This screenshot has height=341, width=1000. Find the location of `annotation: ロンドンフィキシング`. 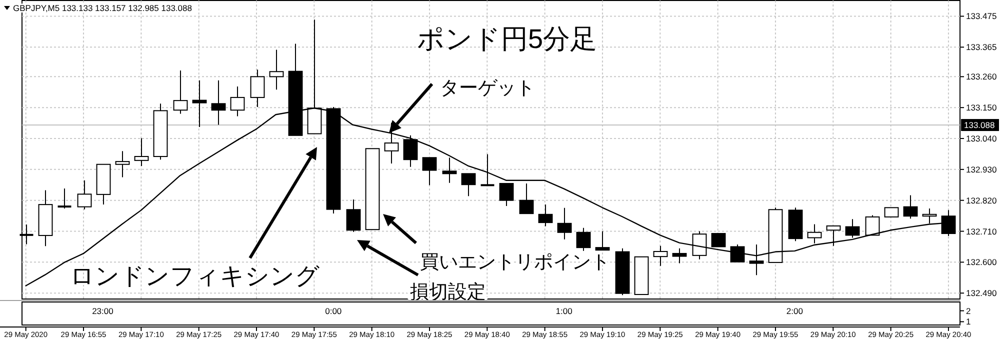

annotation: ロンドンフィキシング is located at coordinates (195, 276).